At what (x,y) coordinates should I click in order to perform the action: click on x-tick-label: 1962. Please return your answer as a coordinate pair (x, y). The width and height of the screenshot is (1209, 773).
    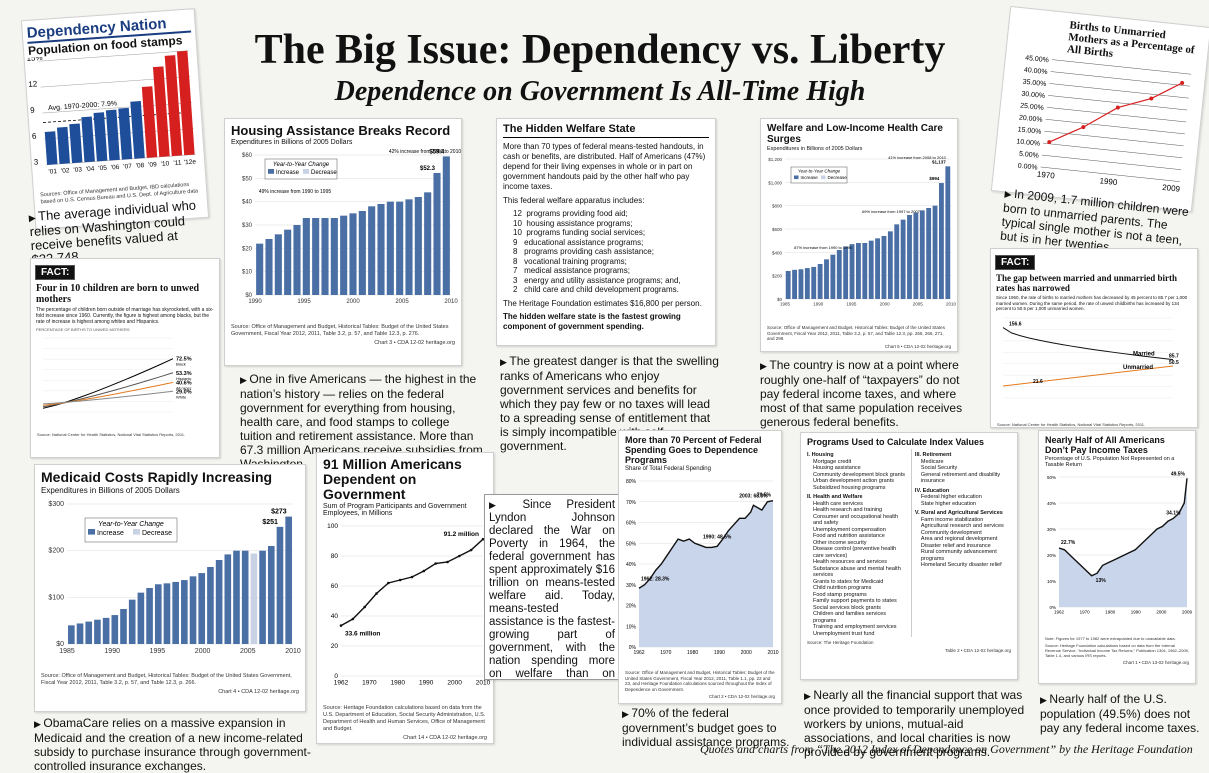
    Looking at the image, I should click on (638, 653).